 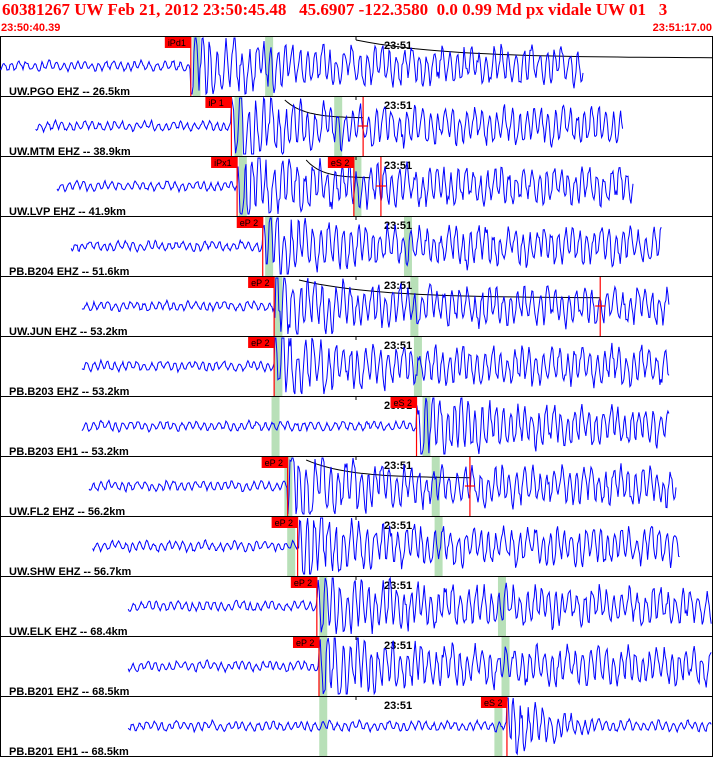 I want to click on trace-panel: 23:51 iPx1 eS 2 UW.LVP EHZ -- 41.9km, so click(x=356, y=187).